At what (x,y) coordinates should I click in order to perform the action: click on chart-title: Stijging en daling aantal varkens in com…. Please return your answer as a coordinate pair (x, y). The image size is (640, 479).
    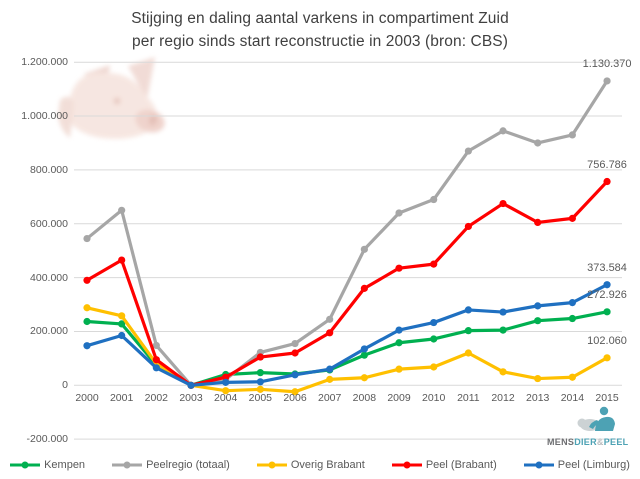
    Looking at the image, I should click on (320, 30).